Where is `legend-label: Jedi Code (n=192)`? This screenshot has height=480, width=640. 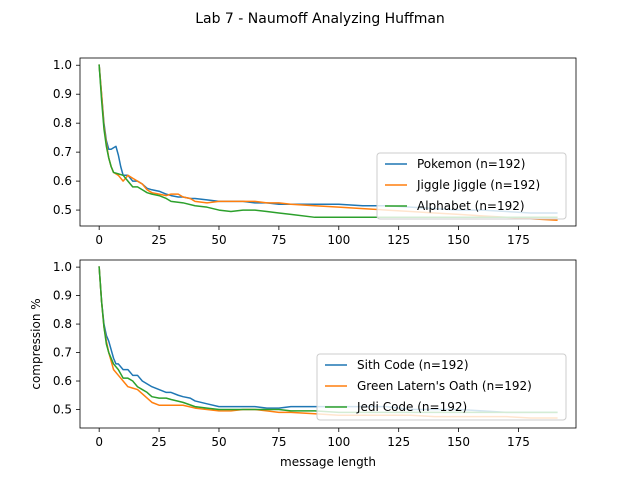 legend-label: Jedi Code (n=192) is located at coordinates (411, 407).